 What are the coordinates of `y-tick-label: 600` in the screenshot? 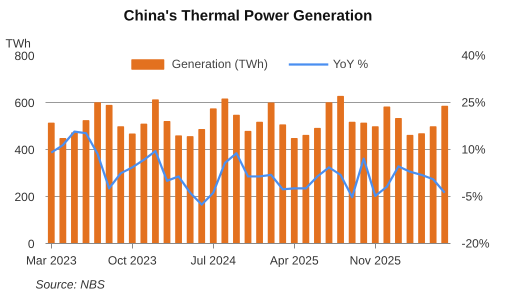 It's located at (24, 103).